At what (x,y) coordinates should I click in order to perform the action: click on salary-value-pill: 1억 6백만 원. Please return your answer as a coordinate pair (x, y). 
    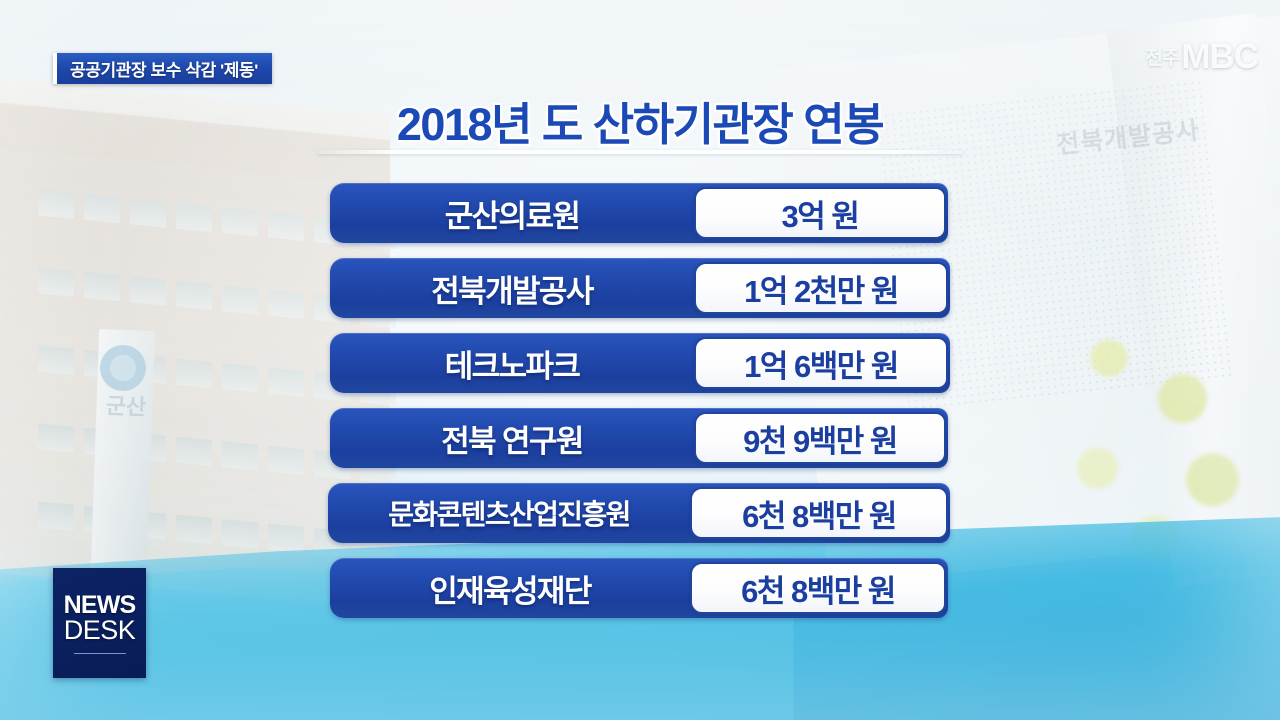
    Looking at the image, I should click on (821, 363).